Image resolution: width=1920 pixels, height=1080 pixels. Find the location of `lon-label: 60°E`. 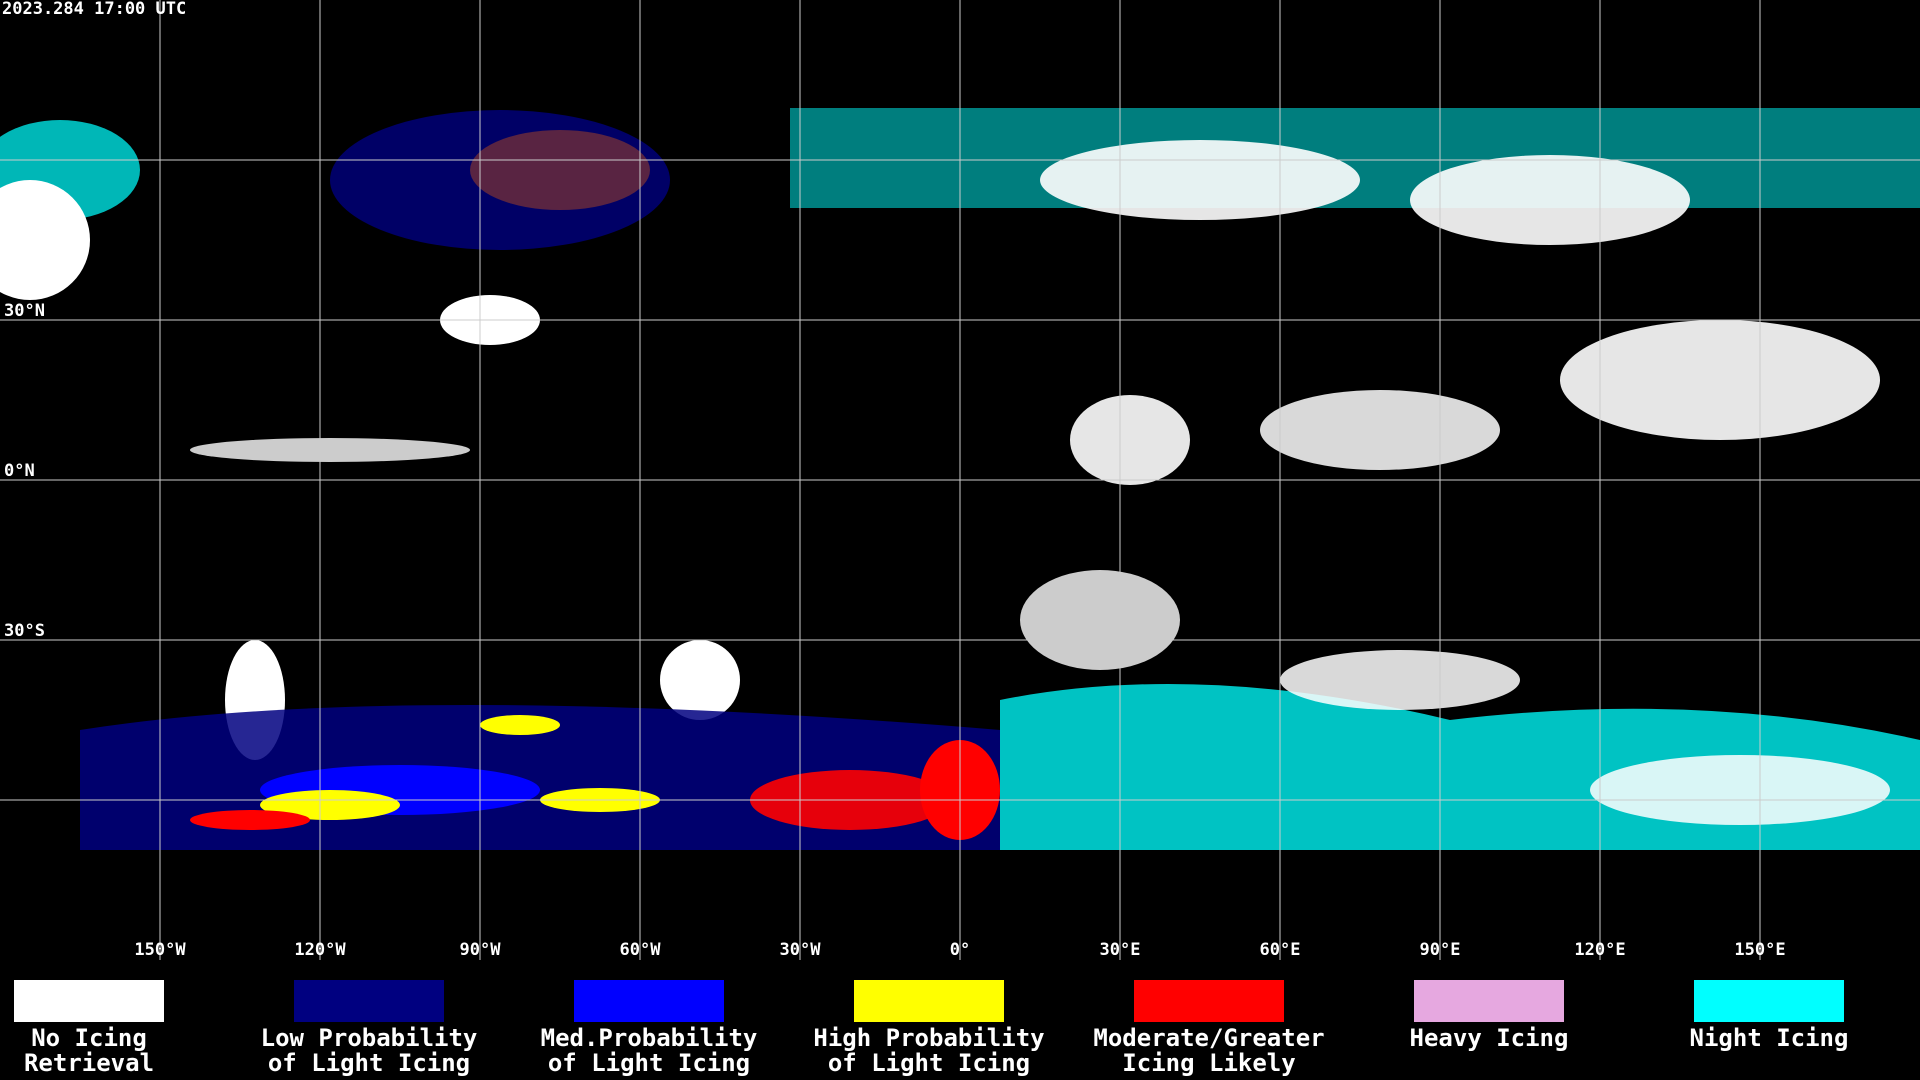

lon-label: 60°E is located at coordinates (1280, 950).